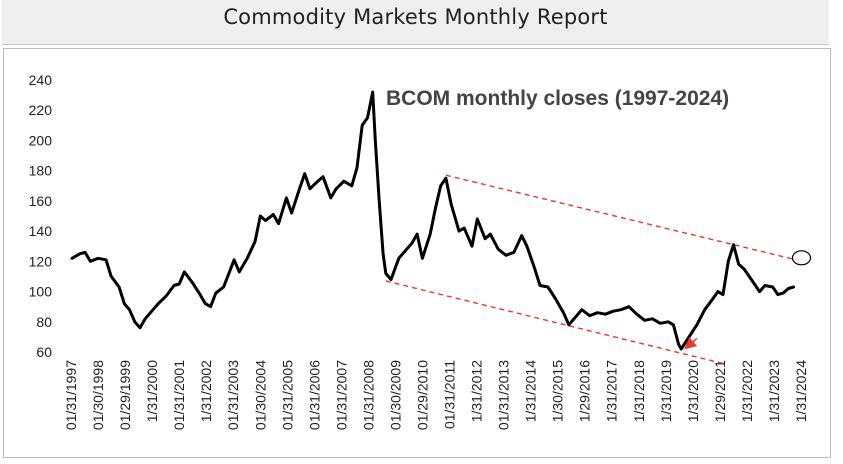 The width and height of the screenshot is (843, 464). I want to click on x-tick-label: 01/31/1997, so click(71, 395).